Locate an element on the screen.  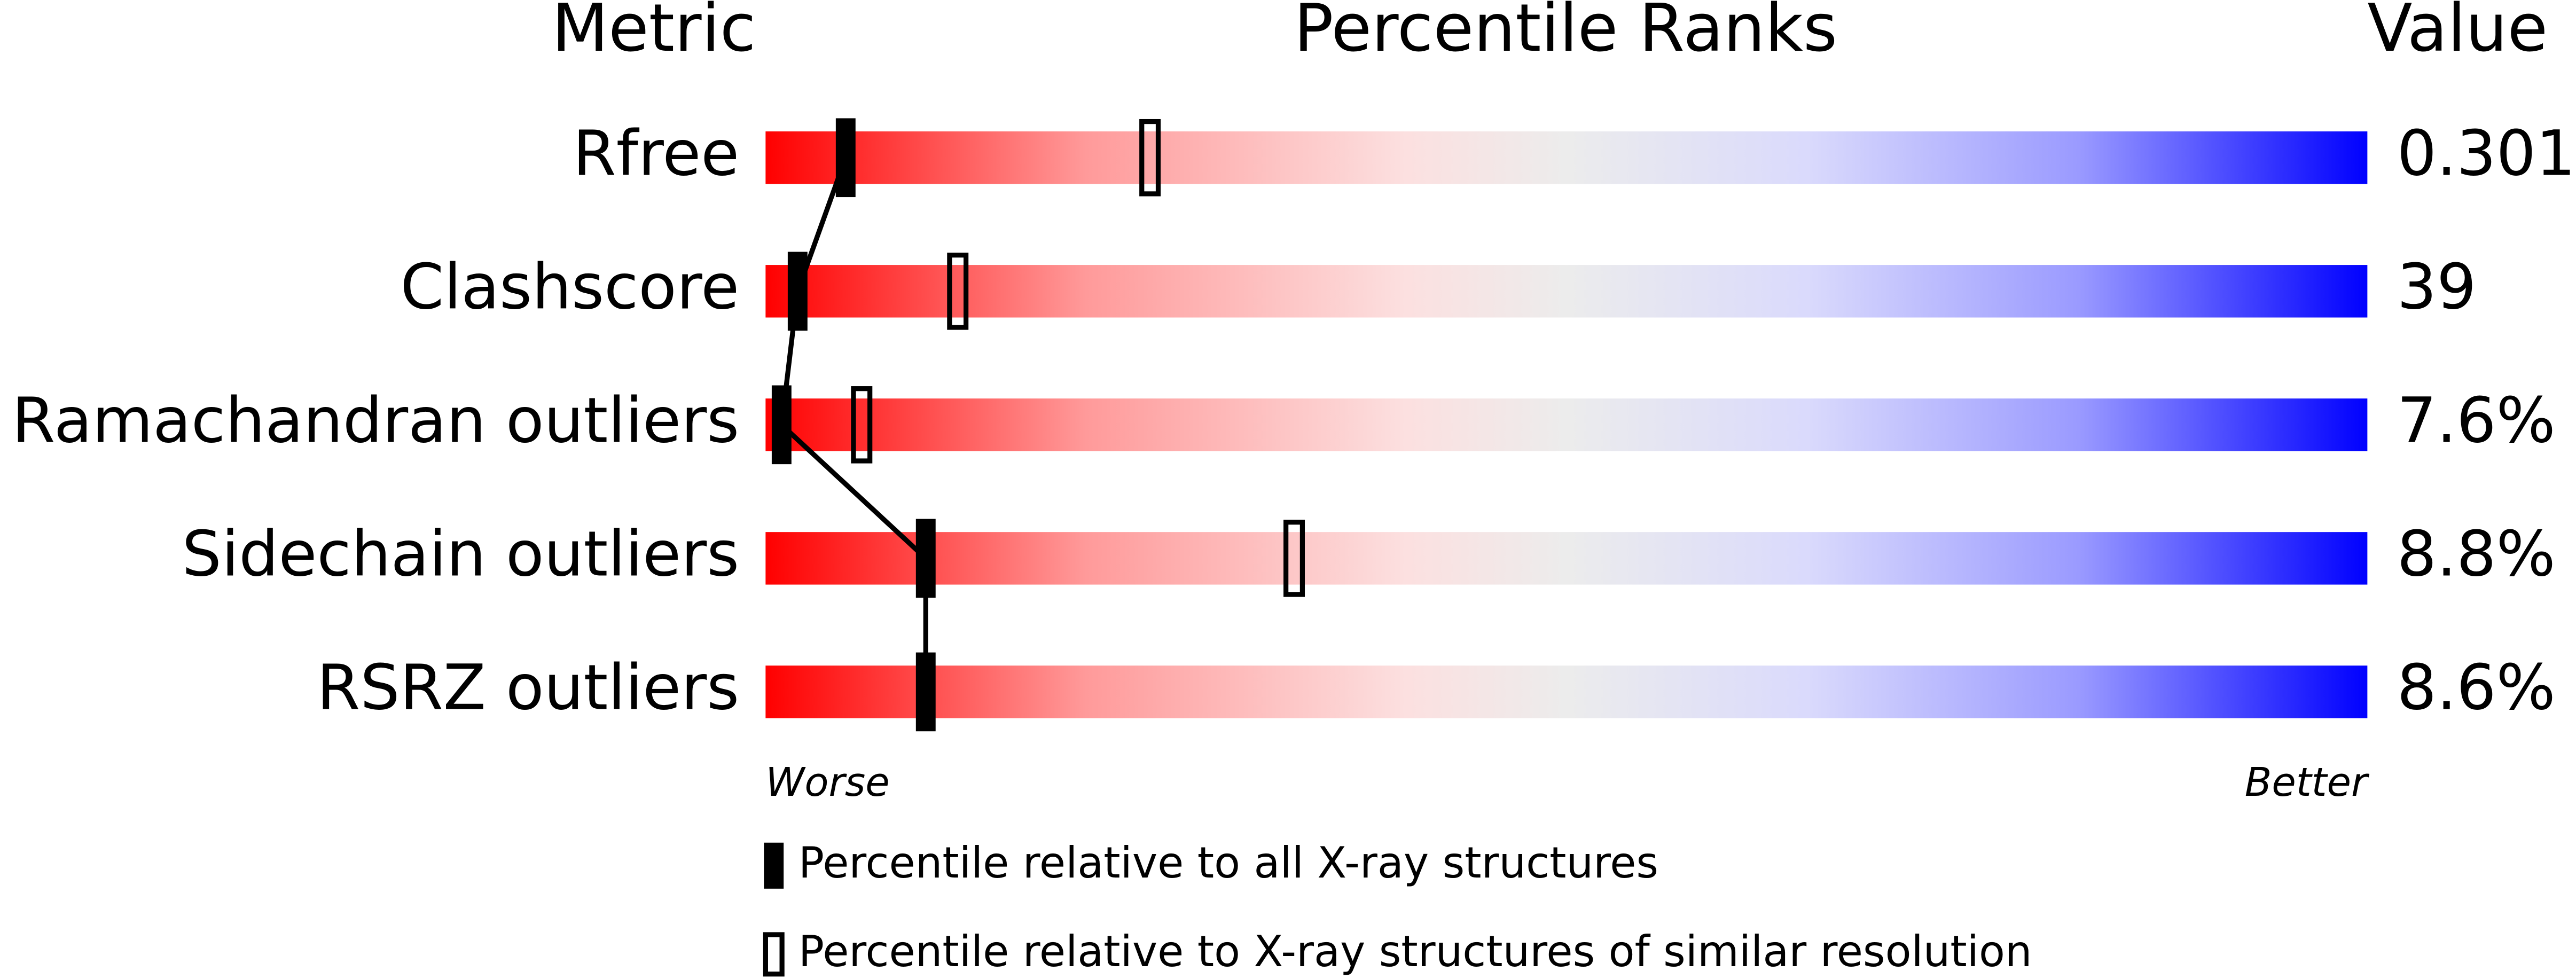
metric-value: 39 is located at coordinates (2437, 287).